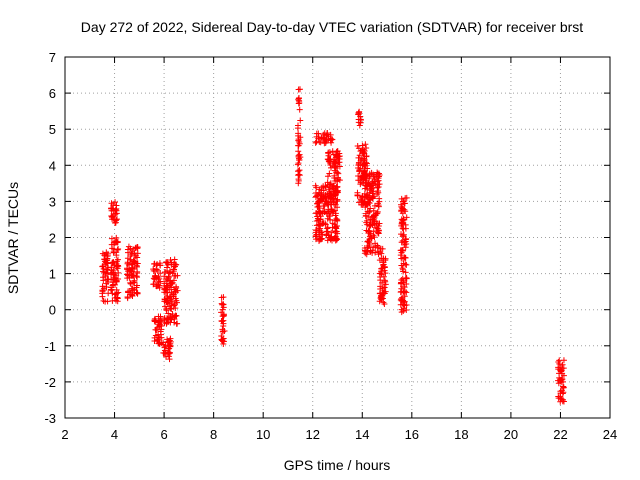  Describe the element at coordinates (50, 346) in the screenshot. I see `y-tick-label: -1` at that location.